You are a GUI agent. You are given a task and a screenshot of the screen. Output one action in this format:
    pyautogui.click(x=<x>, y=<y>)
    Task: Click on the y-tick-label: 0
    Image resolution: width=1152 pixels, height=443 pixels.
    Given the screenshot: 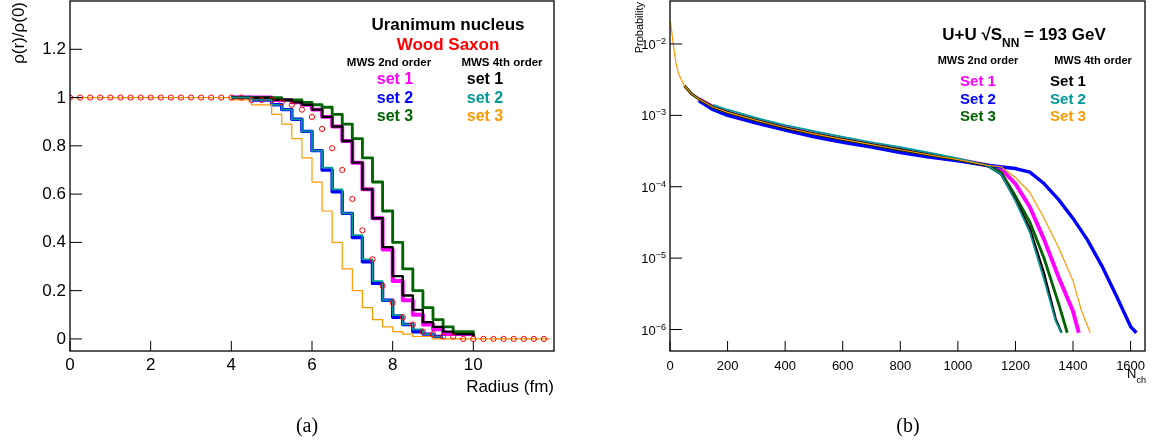 What is the action you would take?
    pyautogui.click(x=61, y=338)
    